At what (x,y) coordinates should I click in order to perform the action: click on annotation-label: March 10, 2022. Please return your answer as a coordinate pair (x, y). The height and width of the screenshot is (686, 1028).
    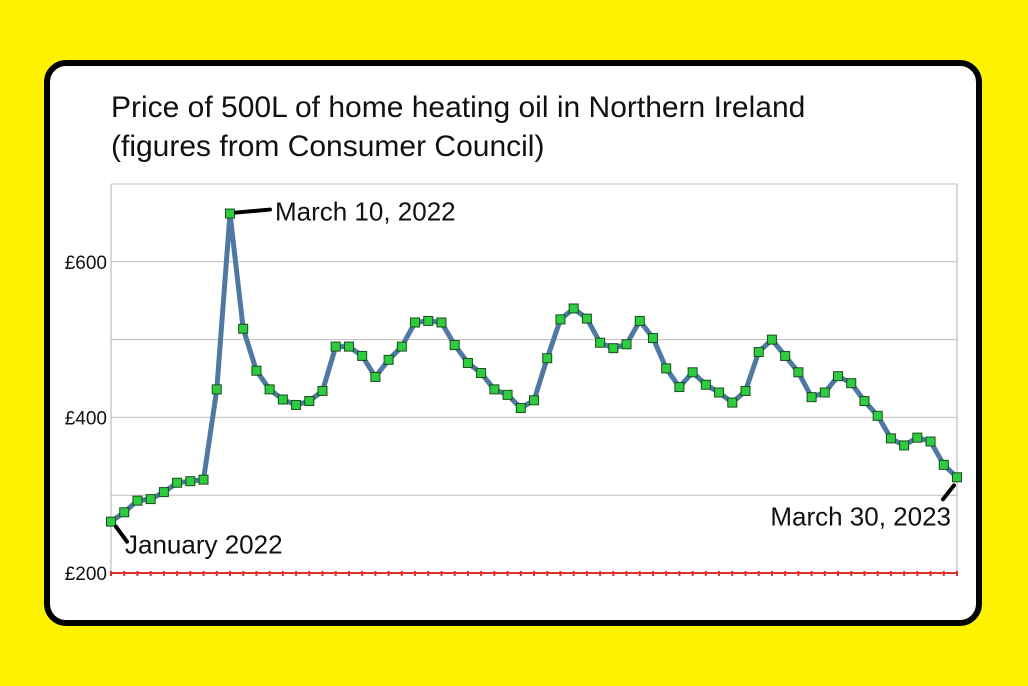
    Looking at the image, I should click on (365, 212).